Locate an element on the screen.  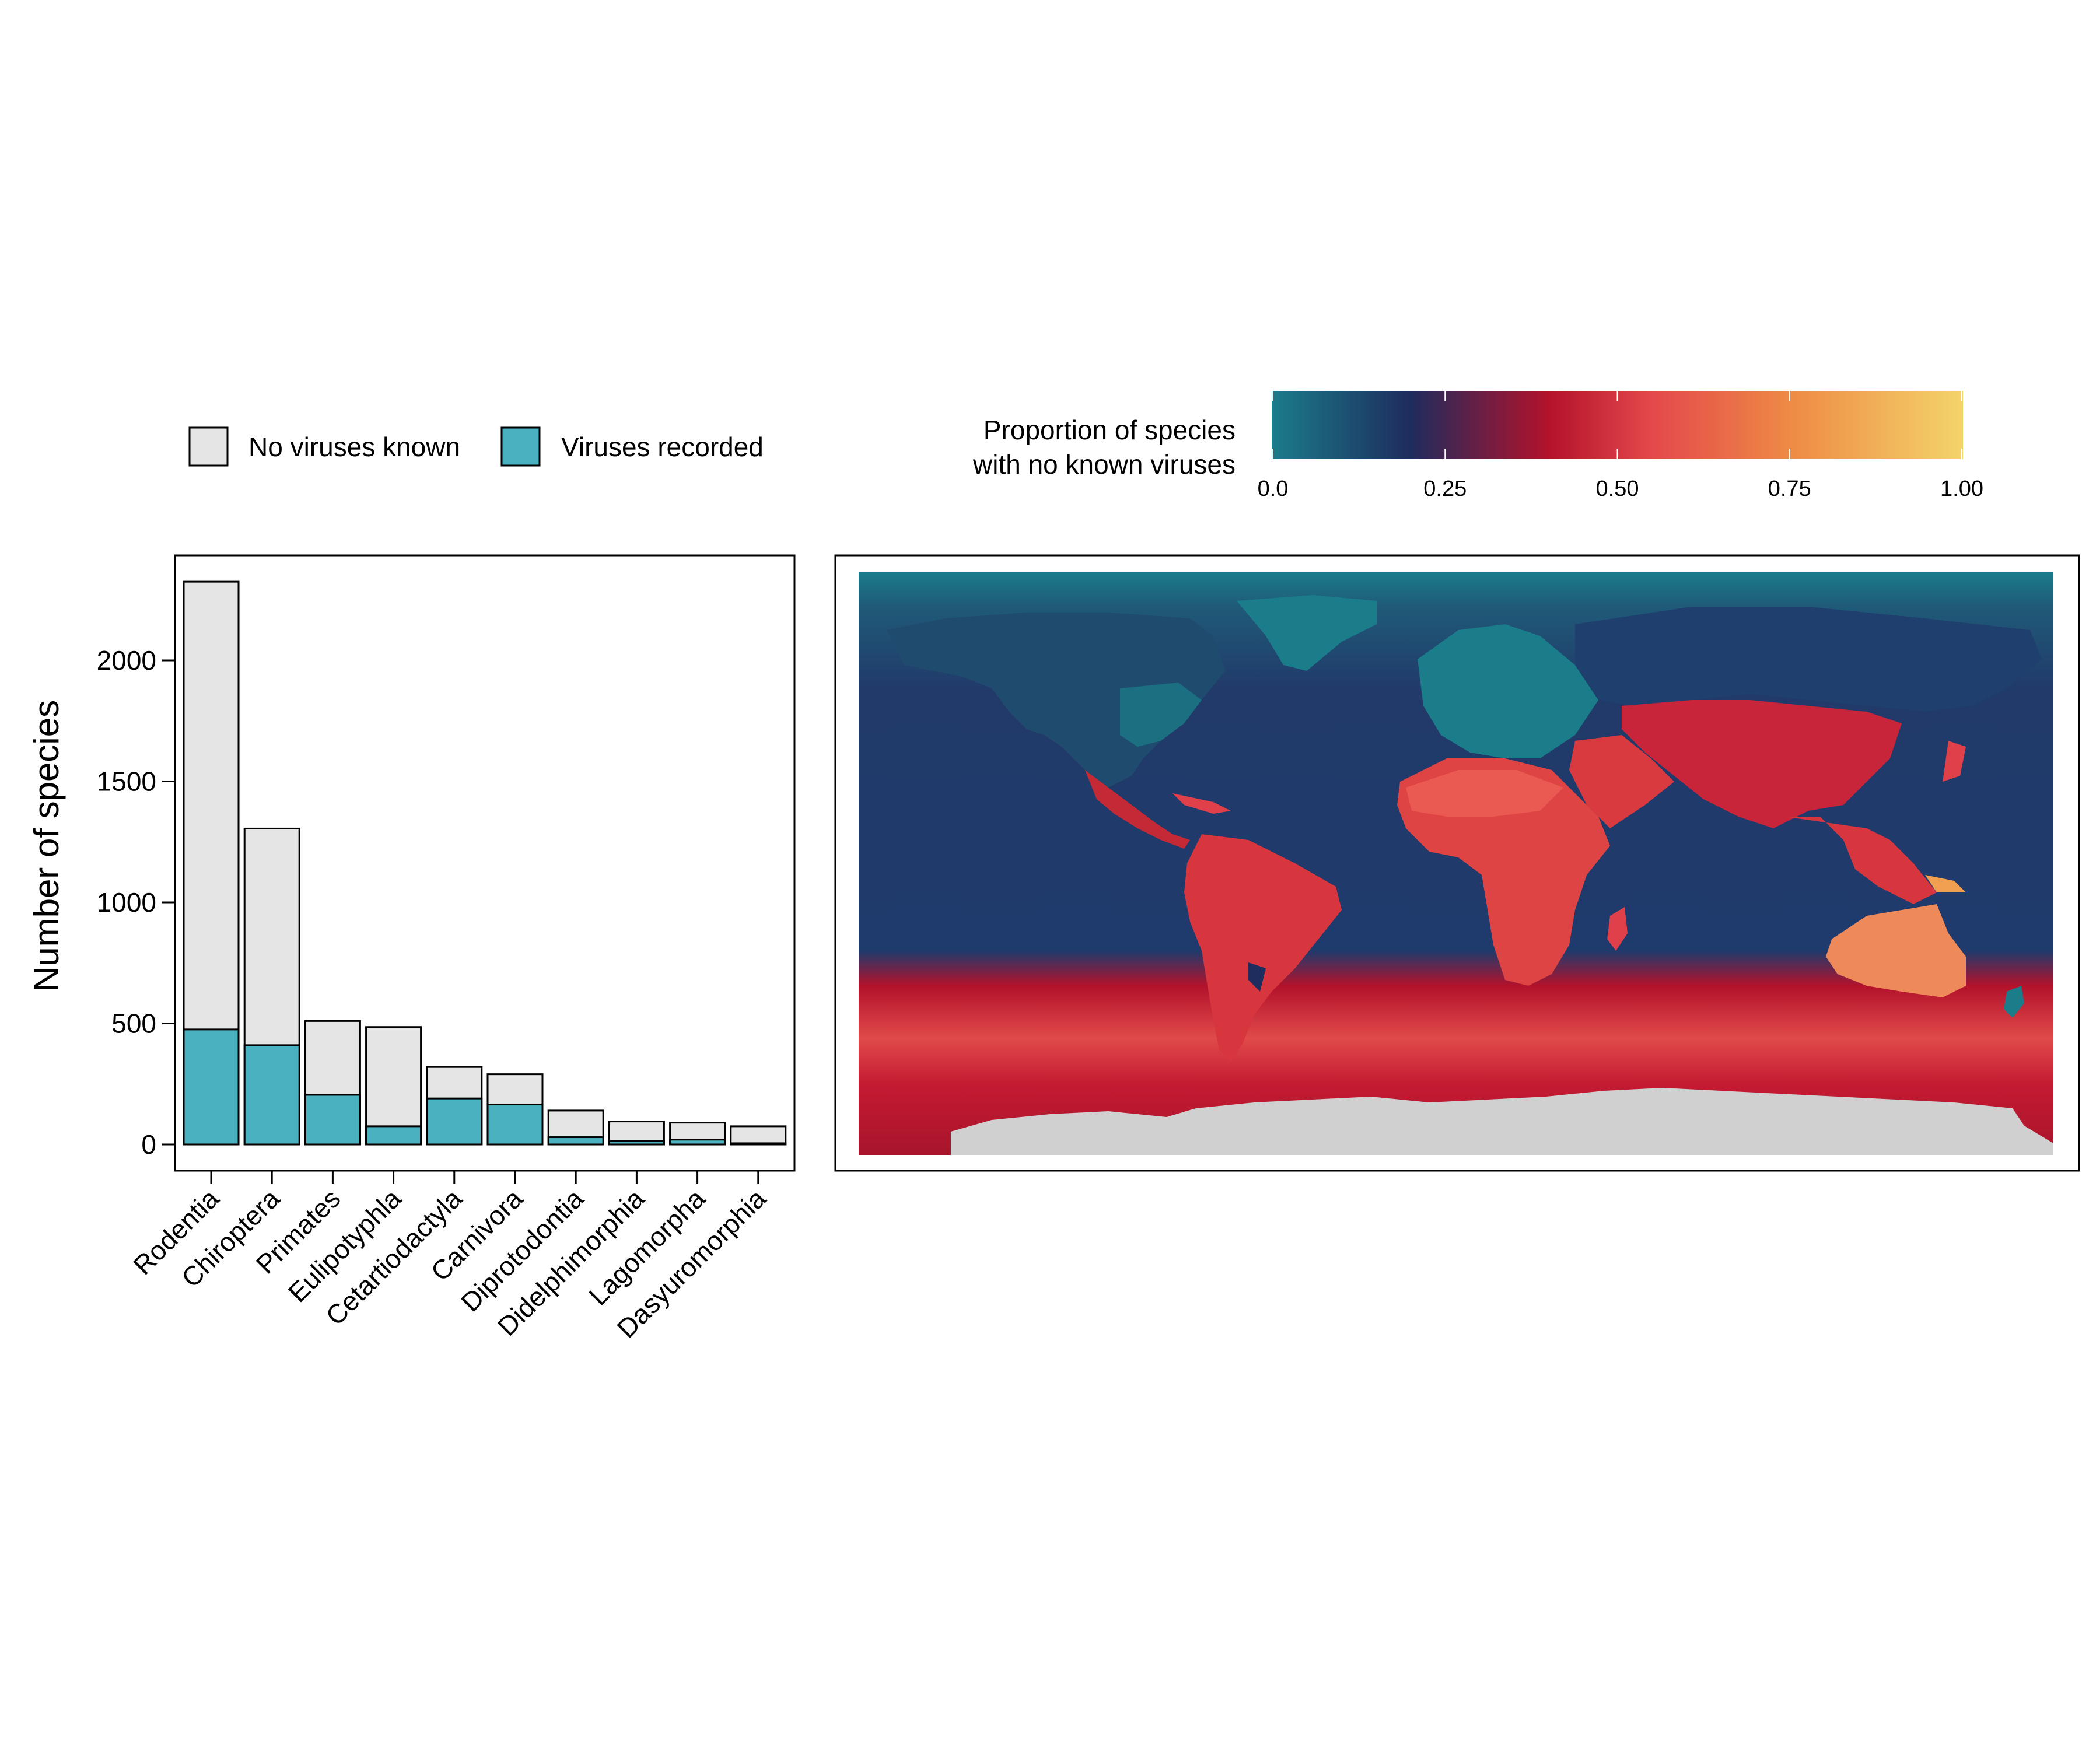
colorbar-title-line2: with no known viruses is located at coordinates (1104, 464).